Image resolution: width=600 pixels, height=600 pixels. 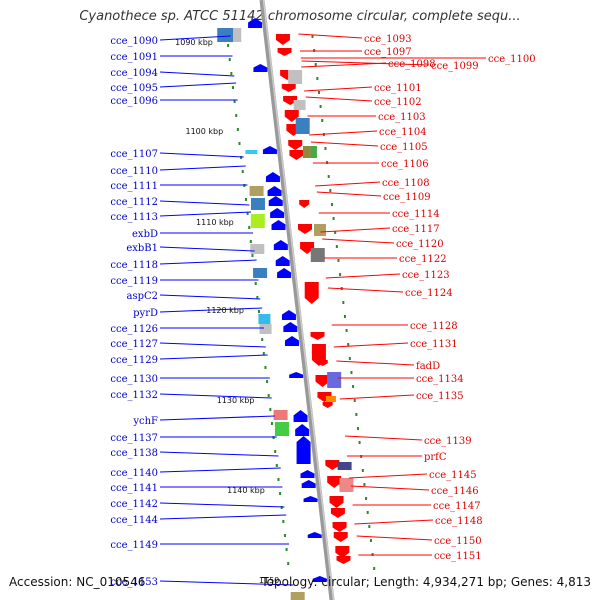 I want to click on backbone-line, so click(x=297, y=300).